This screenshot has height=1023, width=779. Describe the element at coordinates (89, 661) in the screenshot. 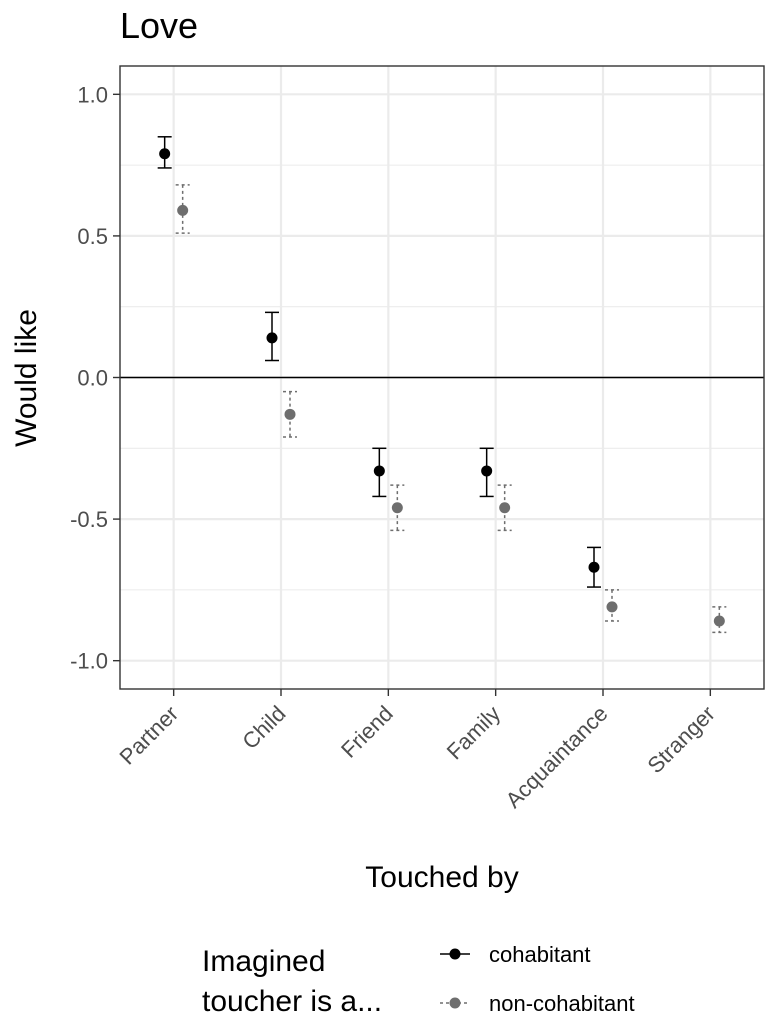

I see `y-tick-label: -1.0` at that location.